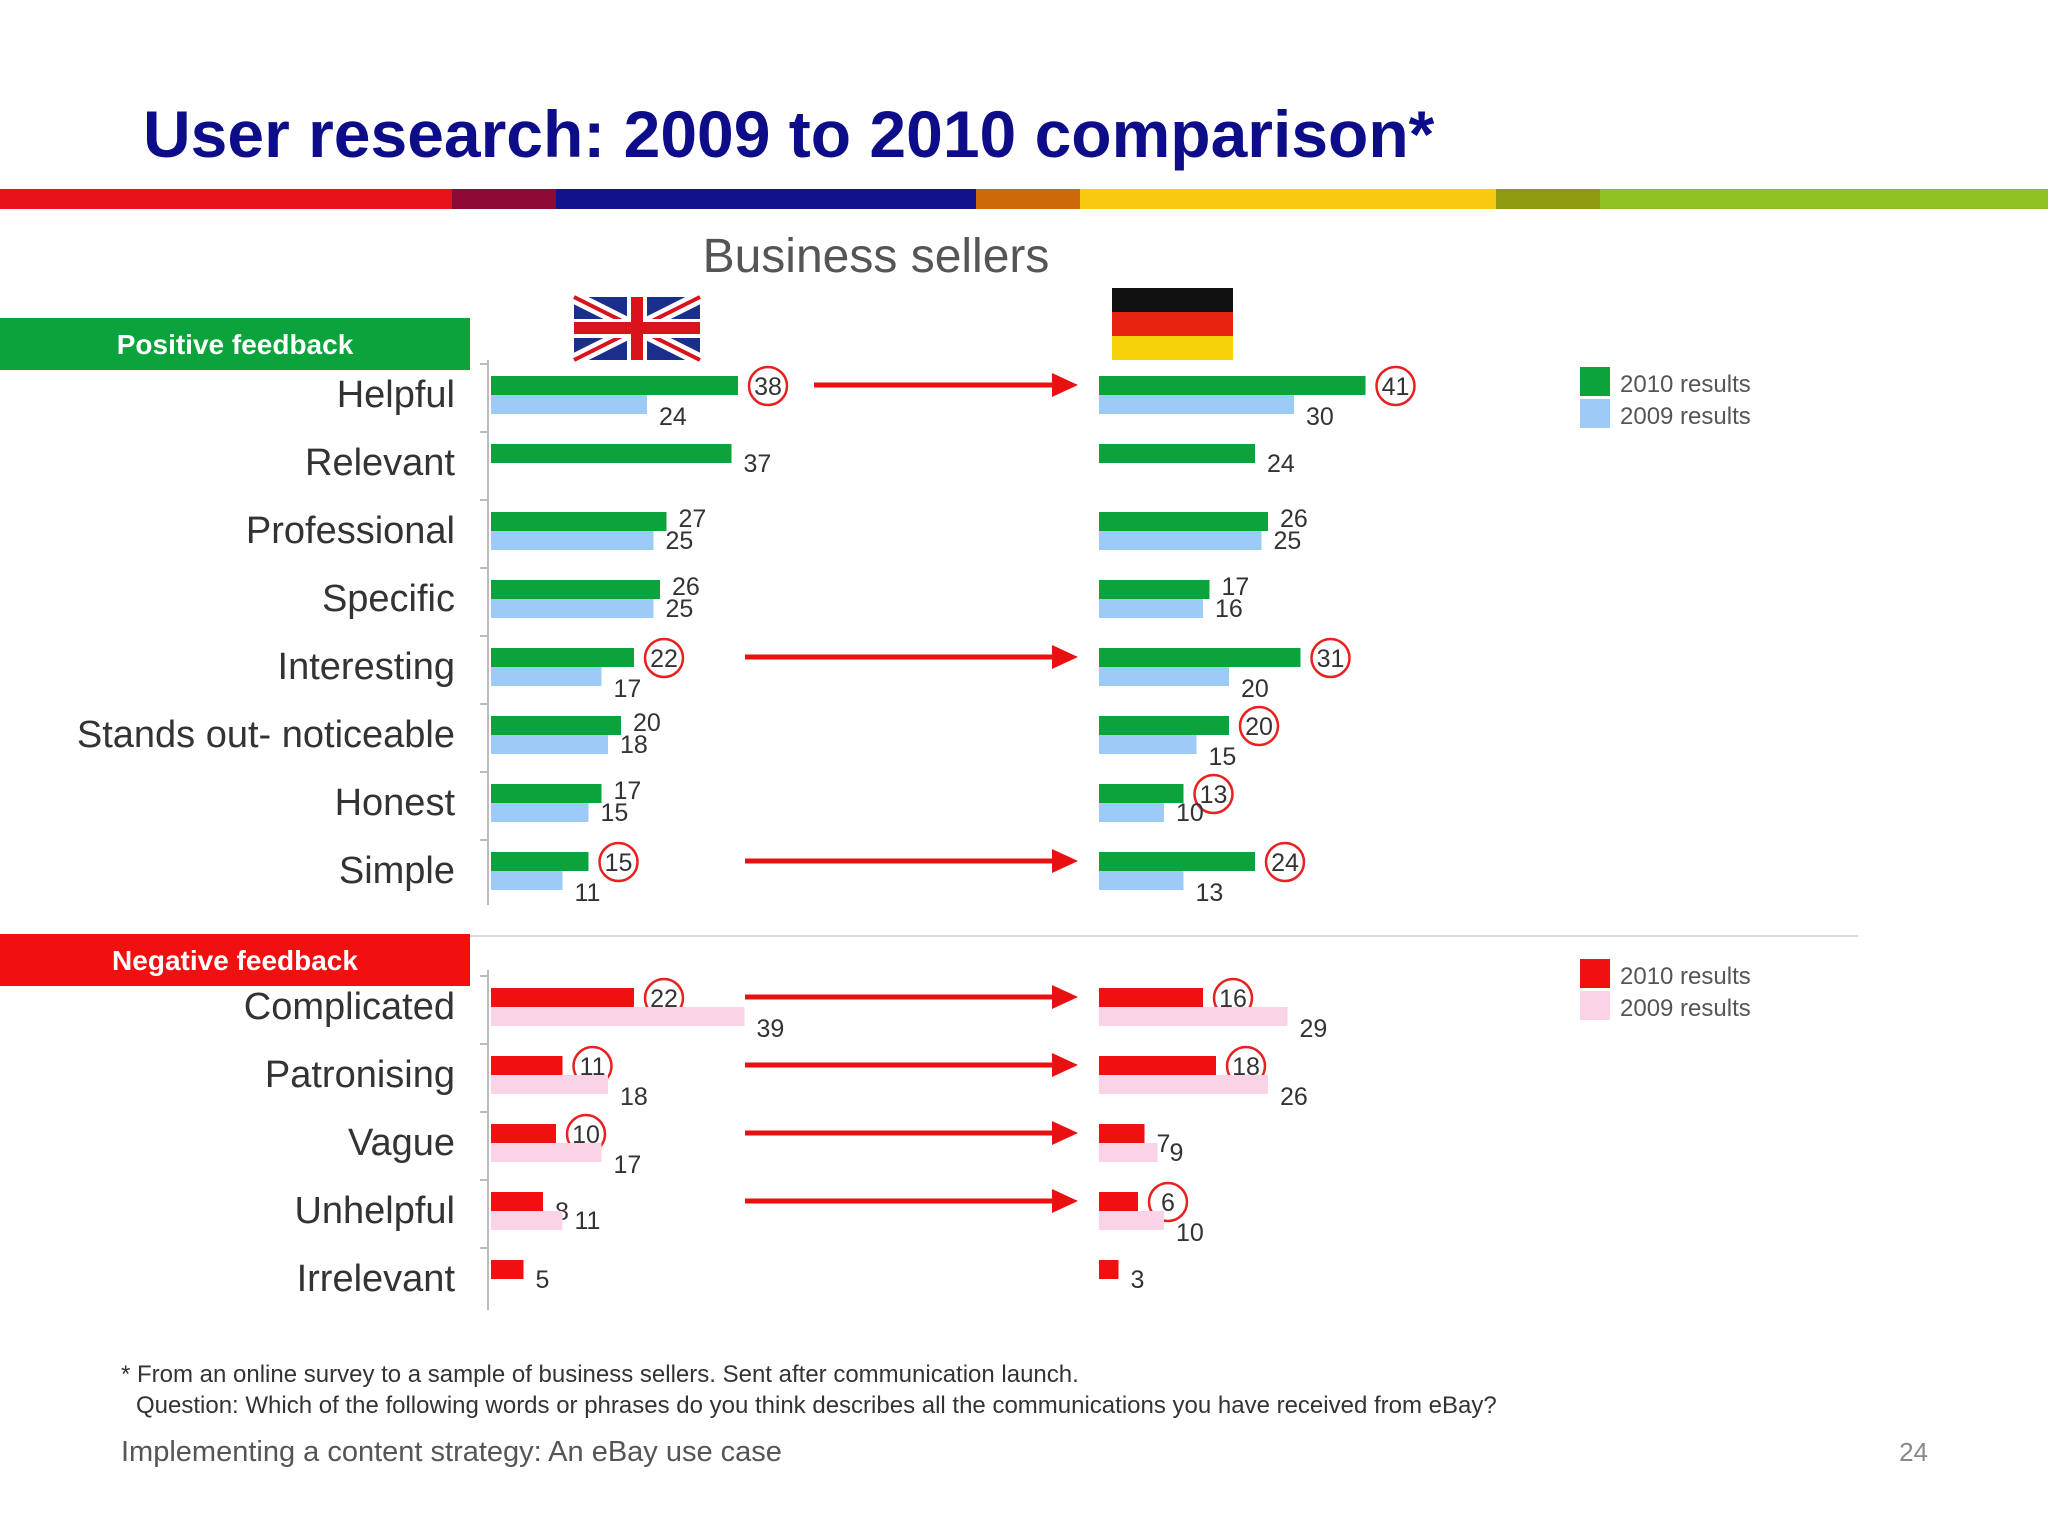 This screenshot has height=1536, width=2048. Describe the element at coordinates (388, 599) in the screenshot. I see `category-label: Specific` at that location.